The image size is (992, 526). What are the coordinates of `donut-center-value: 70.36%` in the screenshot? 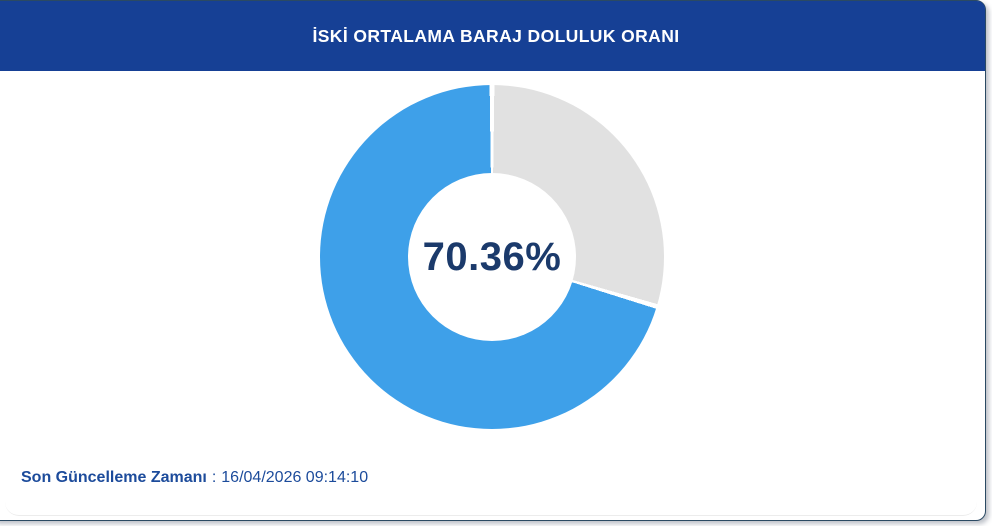 It's located at (492, 256).